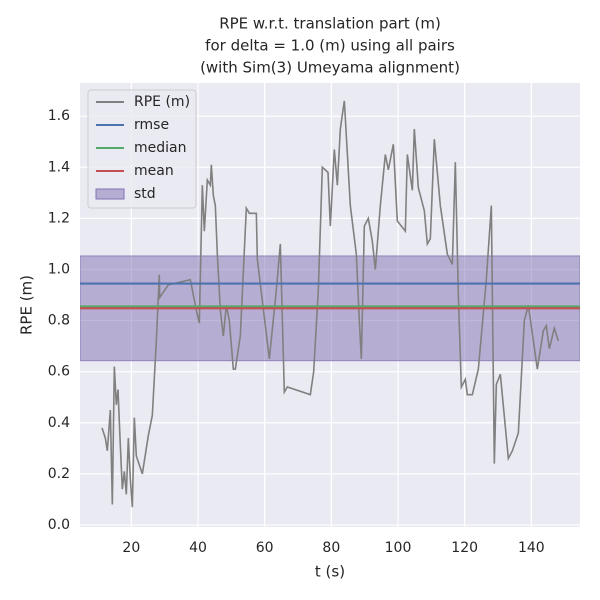 The width and height of the screenshot is (600, 600). I want to click on x-tick-label: 140, so click(531, 548).